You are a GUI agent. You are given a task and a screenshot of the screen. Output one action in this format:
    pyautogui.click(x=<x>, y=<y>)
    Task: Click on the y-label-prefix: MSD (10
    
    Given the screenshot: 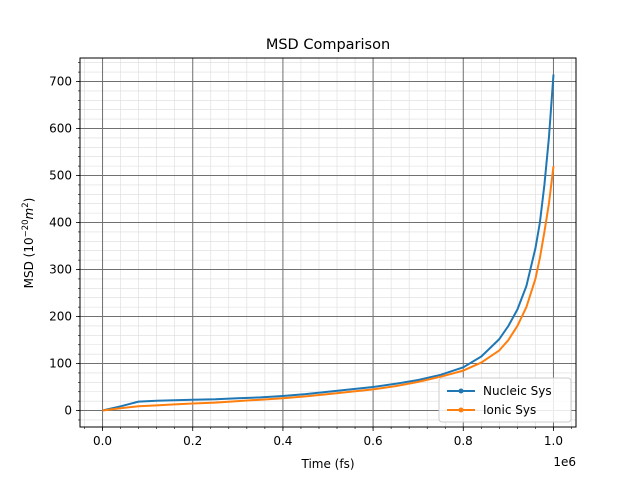 What is the action you would take?
    pyautogui.click(x=29, y=262)
    